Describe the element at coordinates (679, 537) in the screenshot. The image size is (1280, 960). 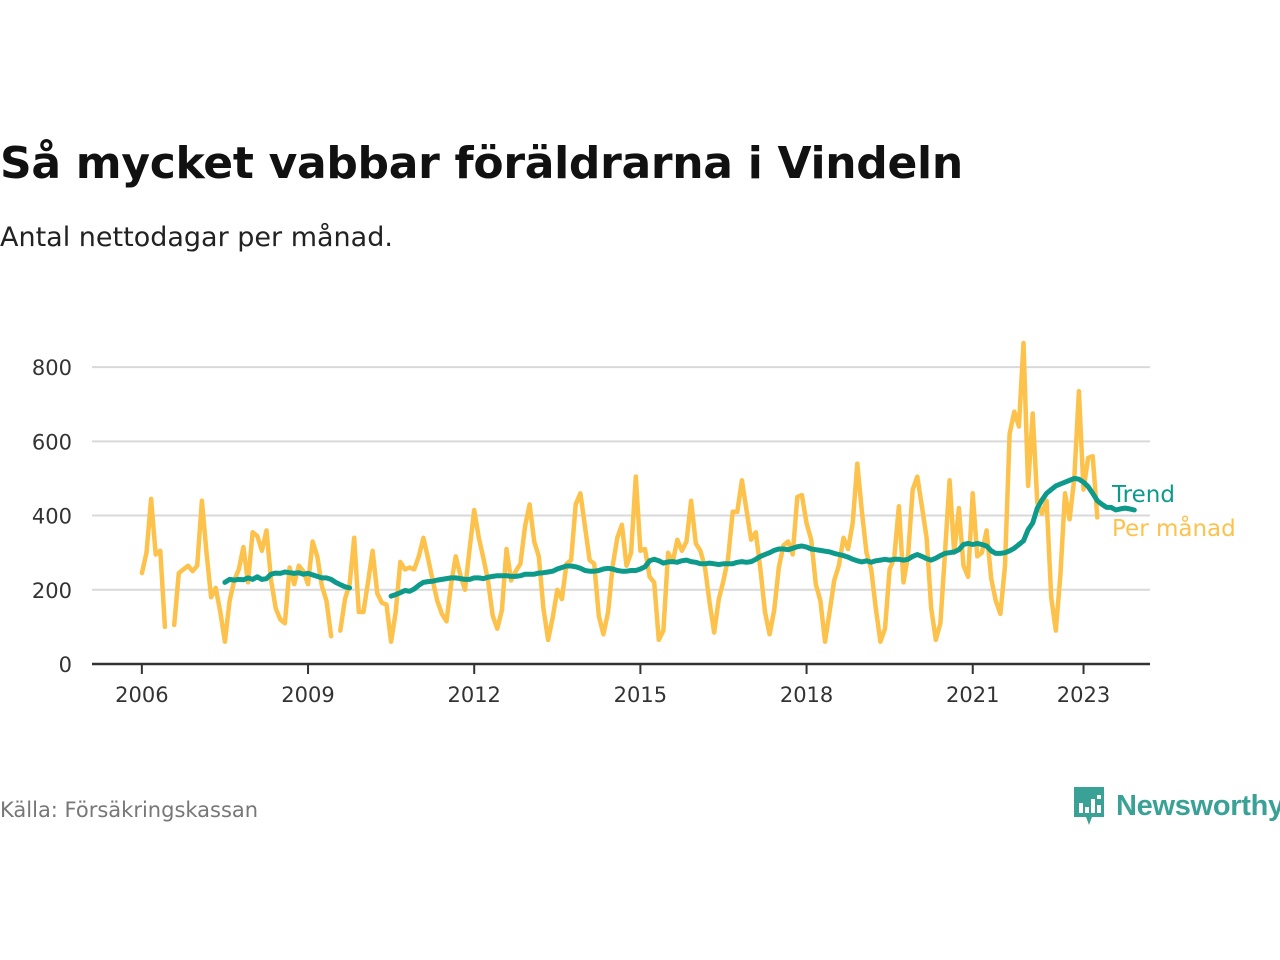
I see `series-line-trend` at that location.